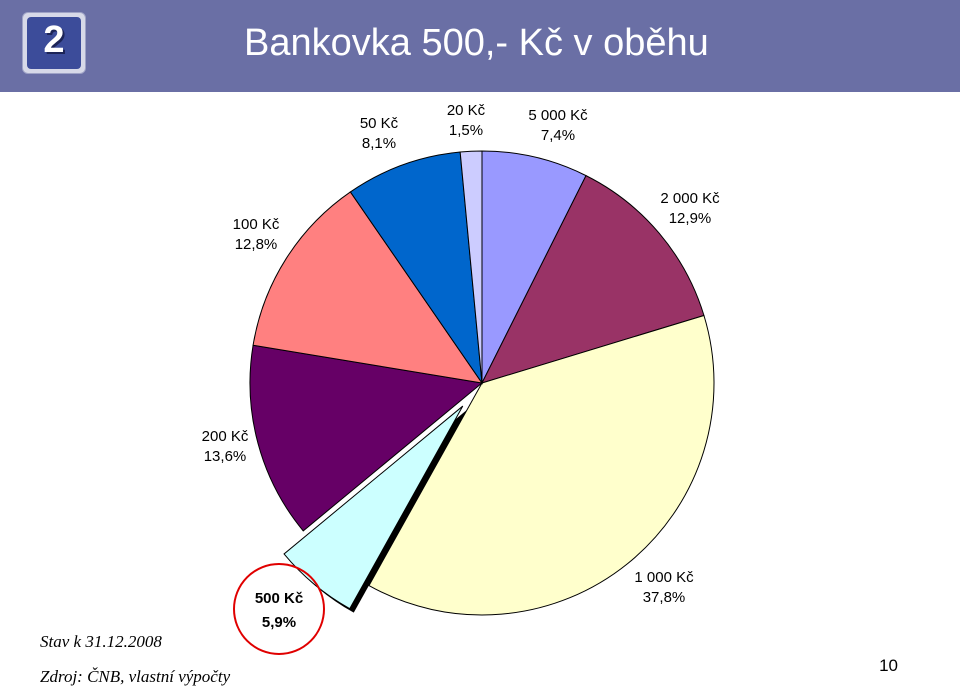 This screenshot has height=688, width=960. I want to click on slide-badge-number: 2, so click(54, 40).